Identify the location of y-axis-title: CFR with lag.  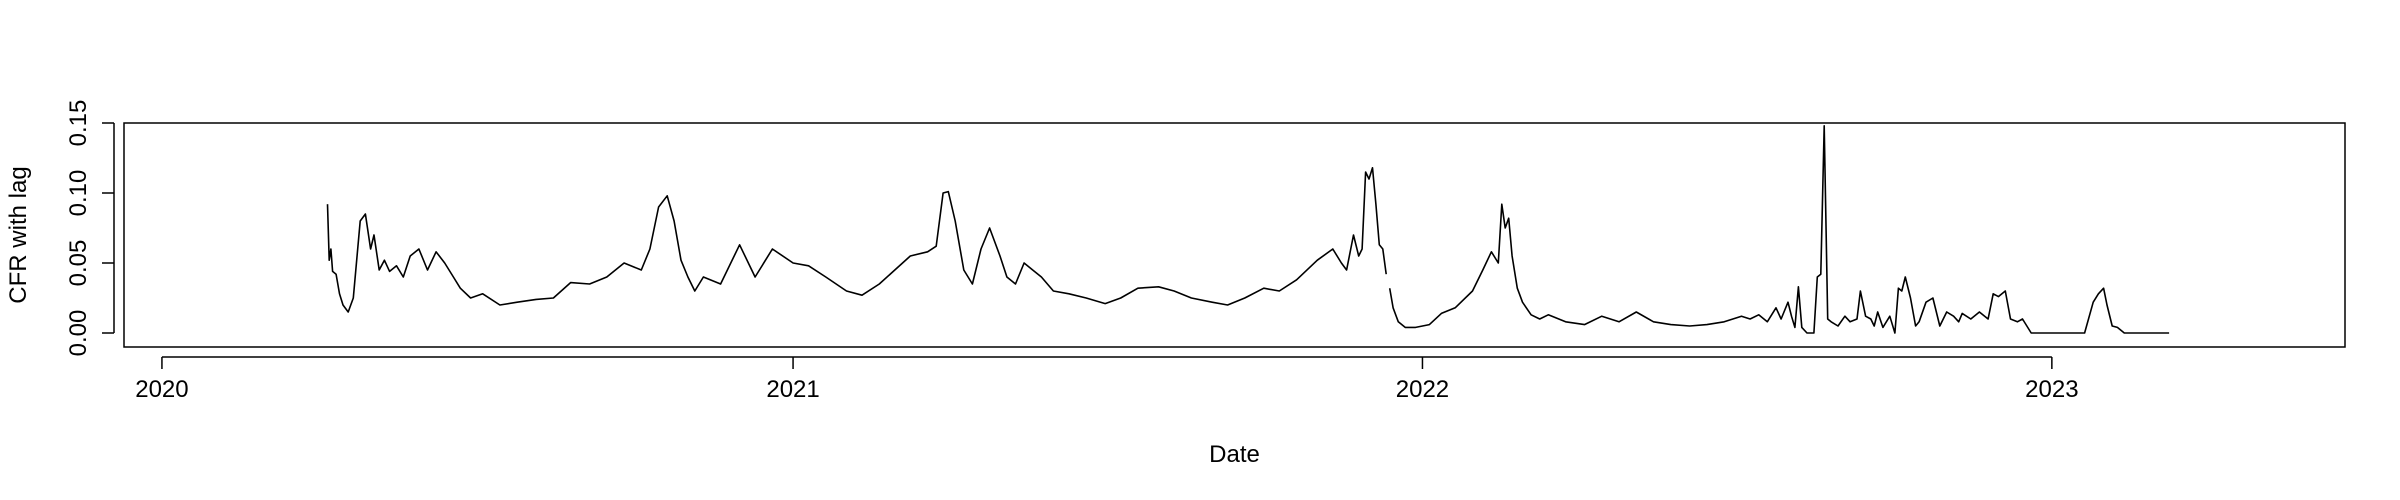
(18, 234).